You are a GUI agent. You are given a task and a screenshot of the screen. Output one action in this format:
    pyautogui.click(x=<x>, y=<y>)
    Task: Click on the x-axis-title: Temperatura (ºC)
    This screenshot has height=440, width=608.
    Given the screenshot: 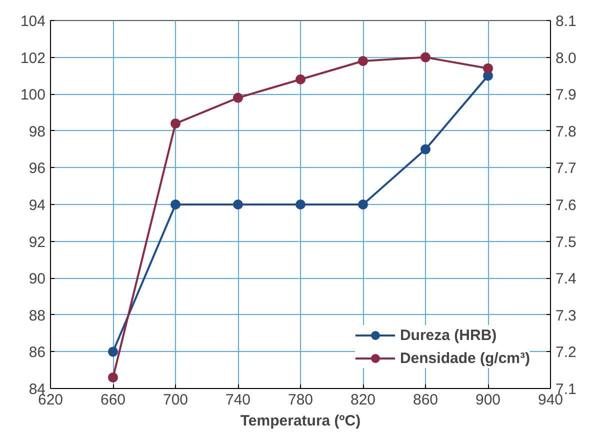 What is the action you would take?
    pyautogui.click(x=300, y=421)
    